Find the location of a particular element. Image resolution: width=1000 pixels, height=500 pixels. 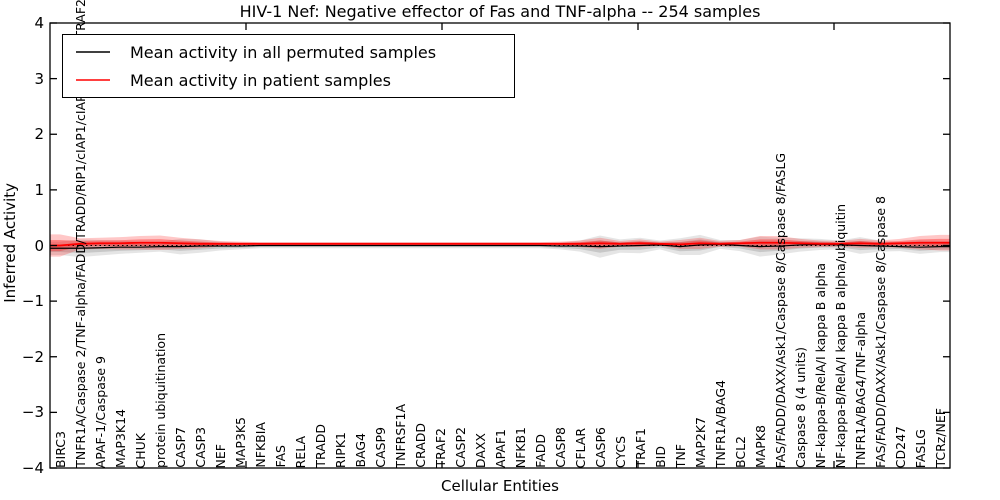

x-tick-label: CASP7 is located at coordinates (180, 447).